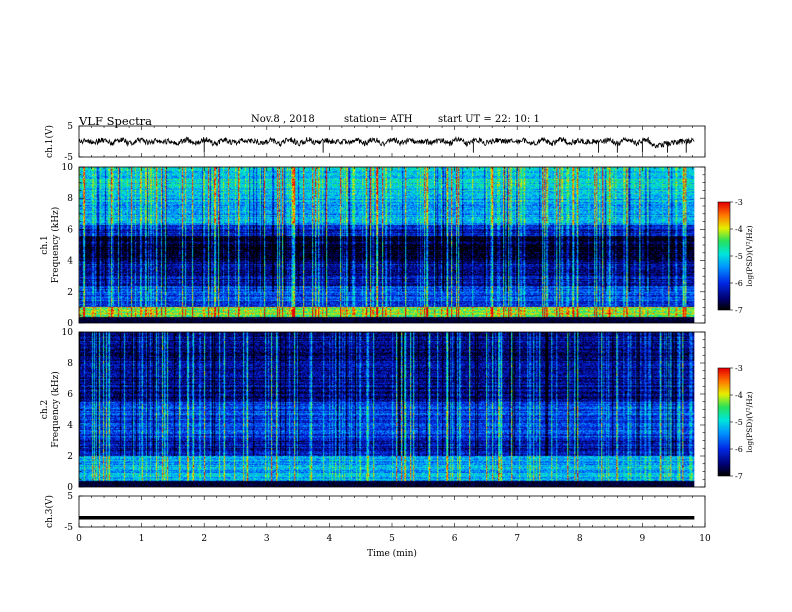 This screenshot has width=792, height=612. I want to click on ch1-spectrogram-colorbar-tick-label: -3, so click(739, 202).